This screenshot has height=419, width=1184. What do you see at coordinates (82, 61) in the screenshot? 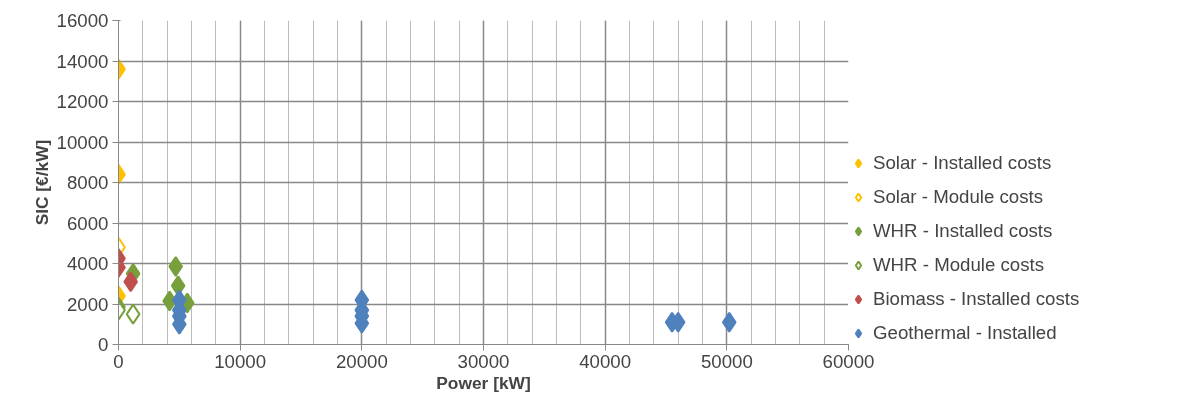
I see `y-tick-label: 14000` at bounding box center [82, 61].